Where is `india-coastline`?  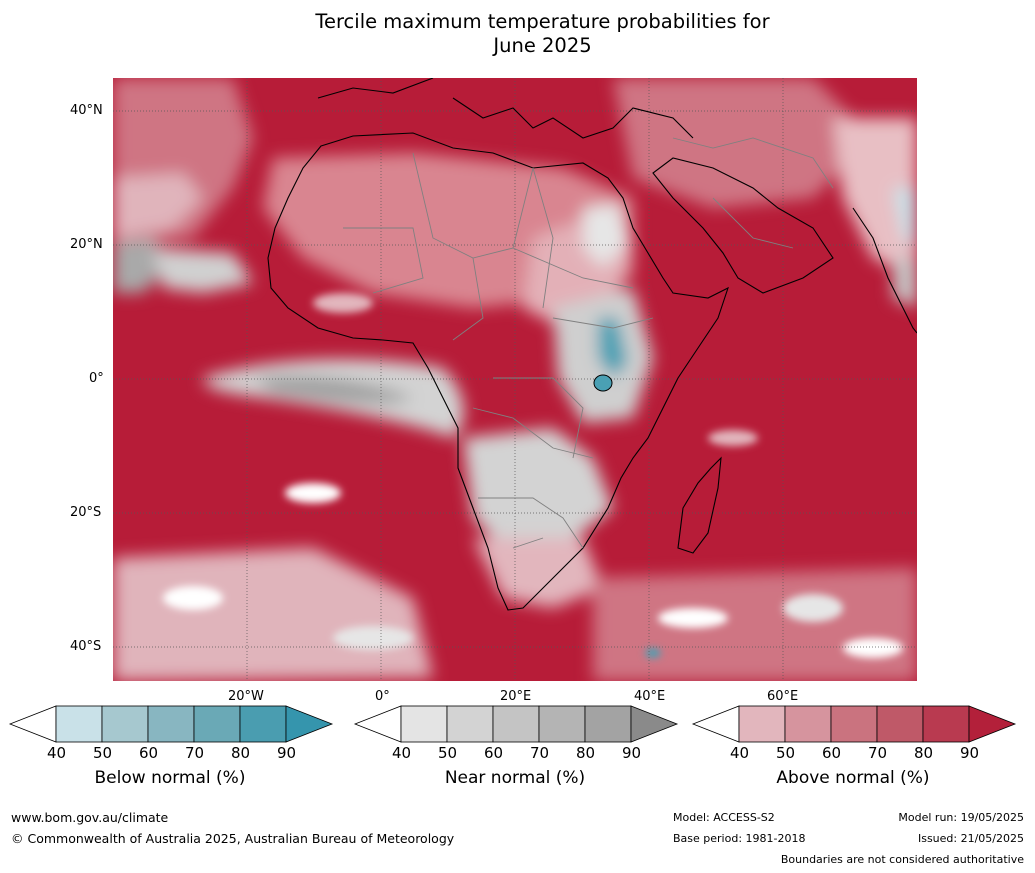 india-coastline is located at coordinates (884, 270).